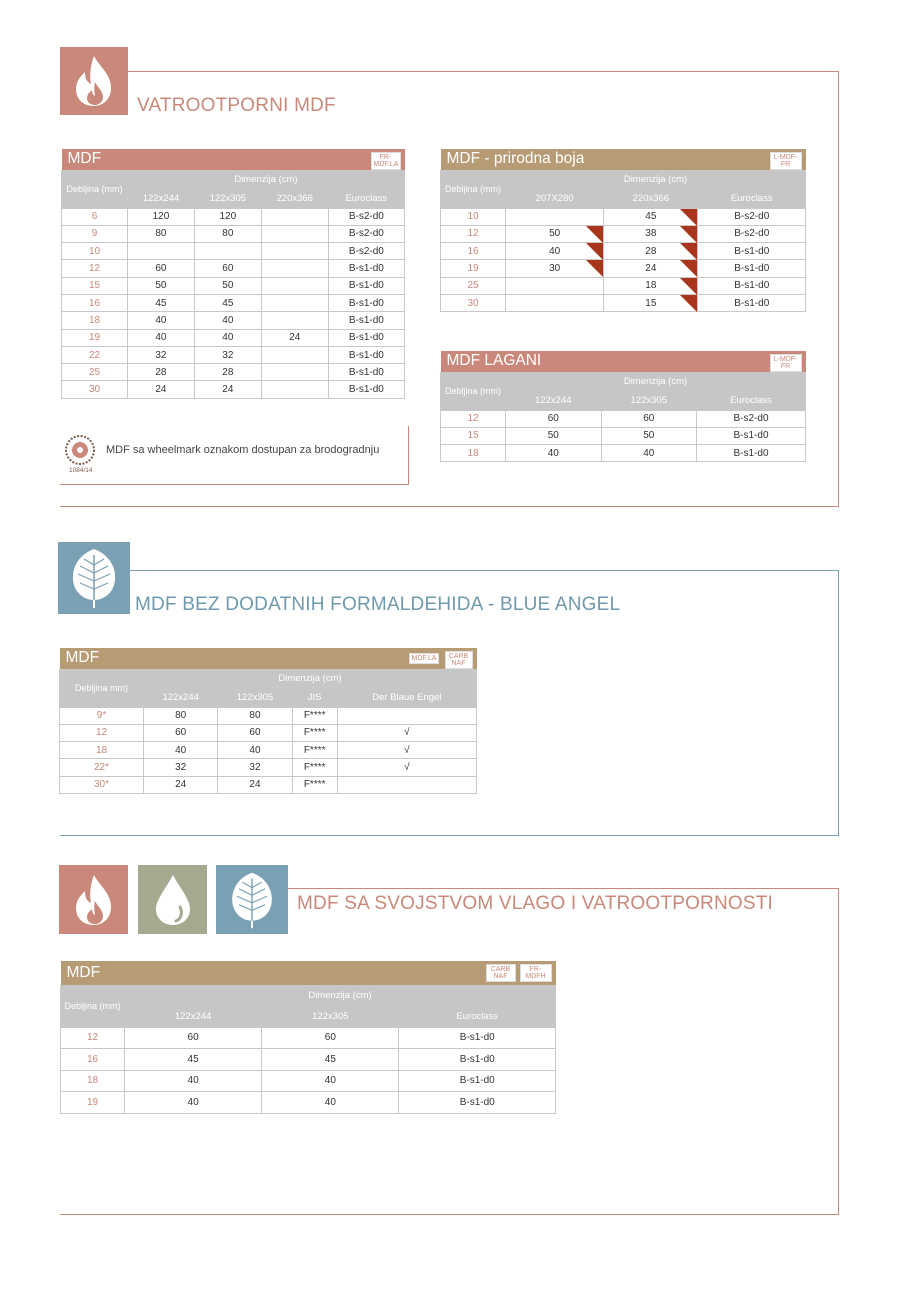 The height and width of the screenshot is (1290, 907). What do you see at coordinates (233, 234) in the screenshot?
I see `table-row: 9 80 80 B-s2-d0` at bounding box center [233, 234].